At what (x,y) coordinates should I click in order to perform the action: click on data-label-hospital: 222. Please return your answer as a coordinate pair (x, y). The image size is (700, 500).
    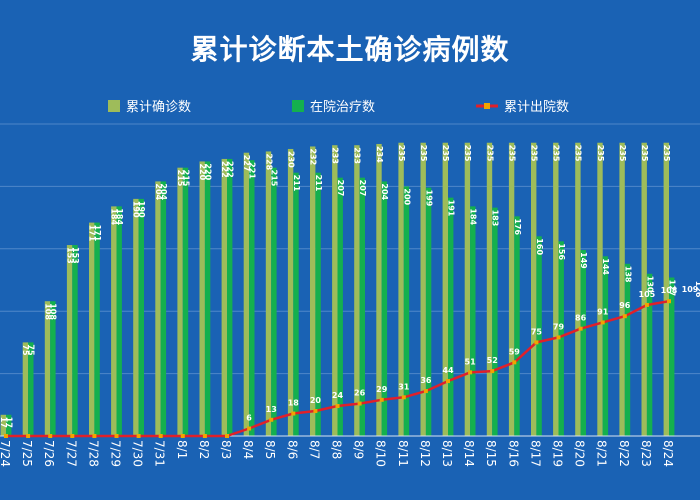
    Looking at the image, I should click on (230, 169).